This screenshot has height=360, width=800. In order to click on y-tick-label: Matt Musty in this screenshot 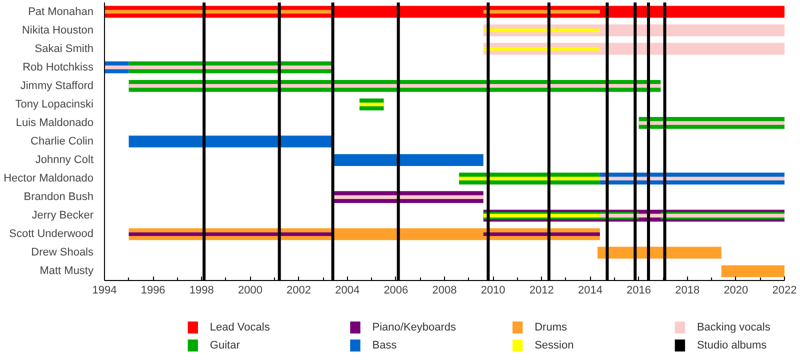, I will do `click(67, 271)`.